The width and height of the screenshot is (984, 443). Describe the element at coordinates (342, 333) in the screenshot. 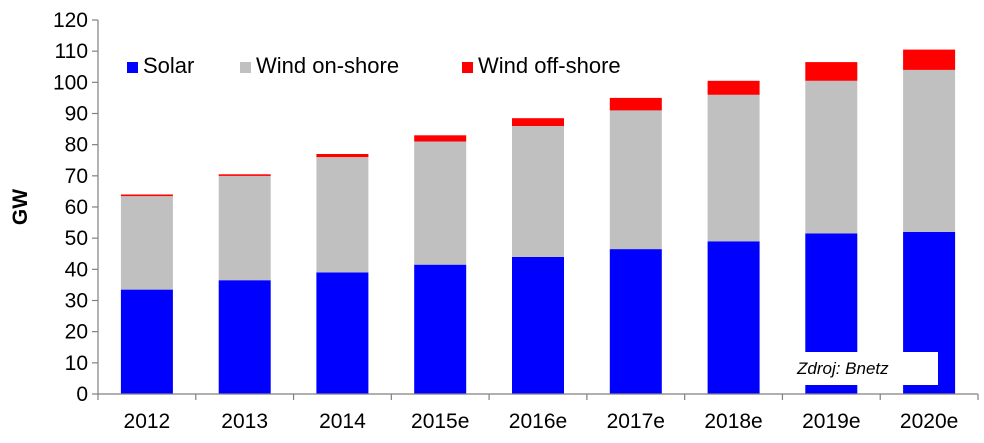

I see `bar-solar-2014` at that location.